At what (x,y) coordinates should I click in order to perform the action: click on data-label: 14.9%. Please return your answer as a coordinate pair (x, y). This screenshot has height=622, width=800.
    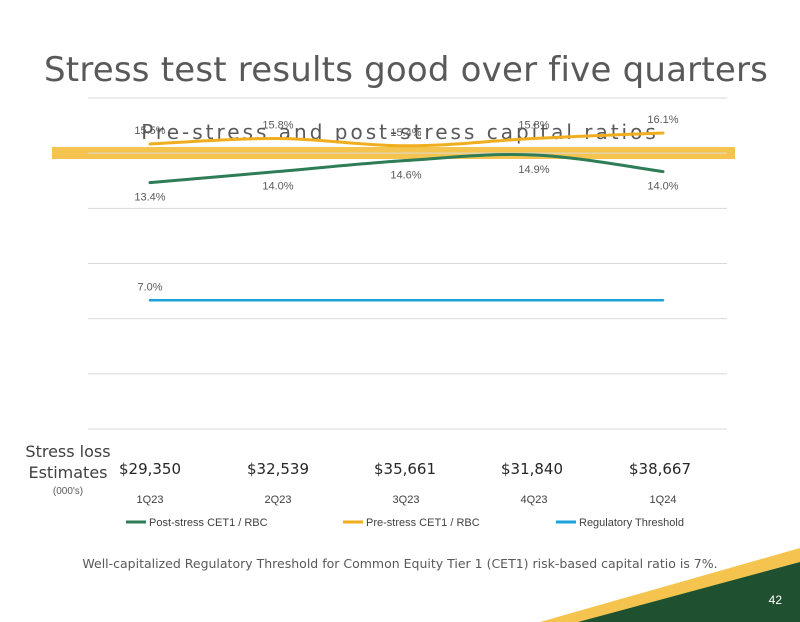
    Looking at the image, I should click on (533, 170).